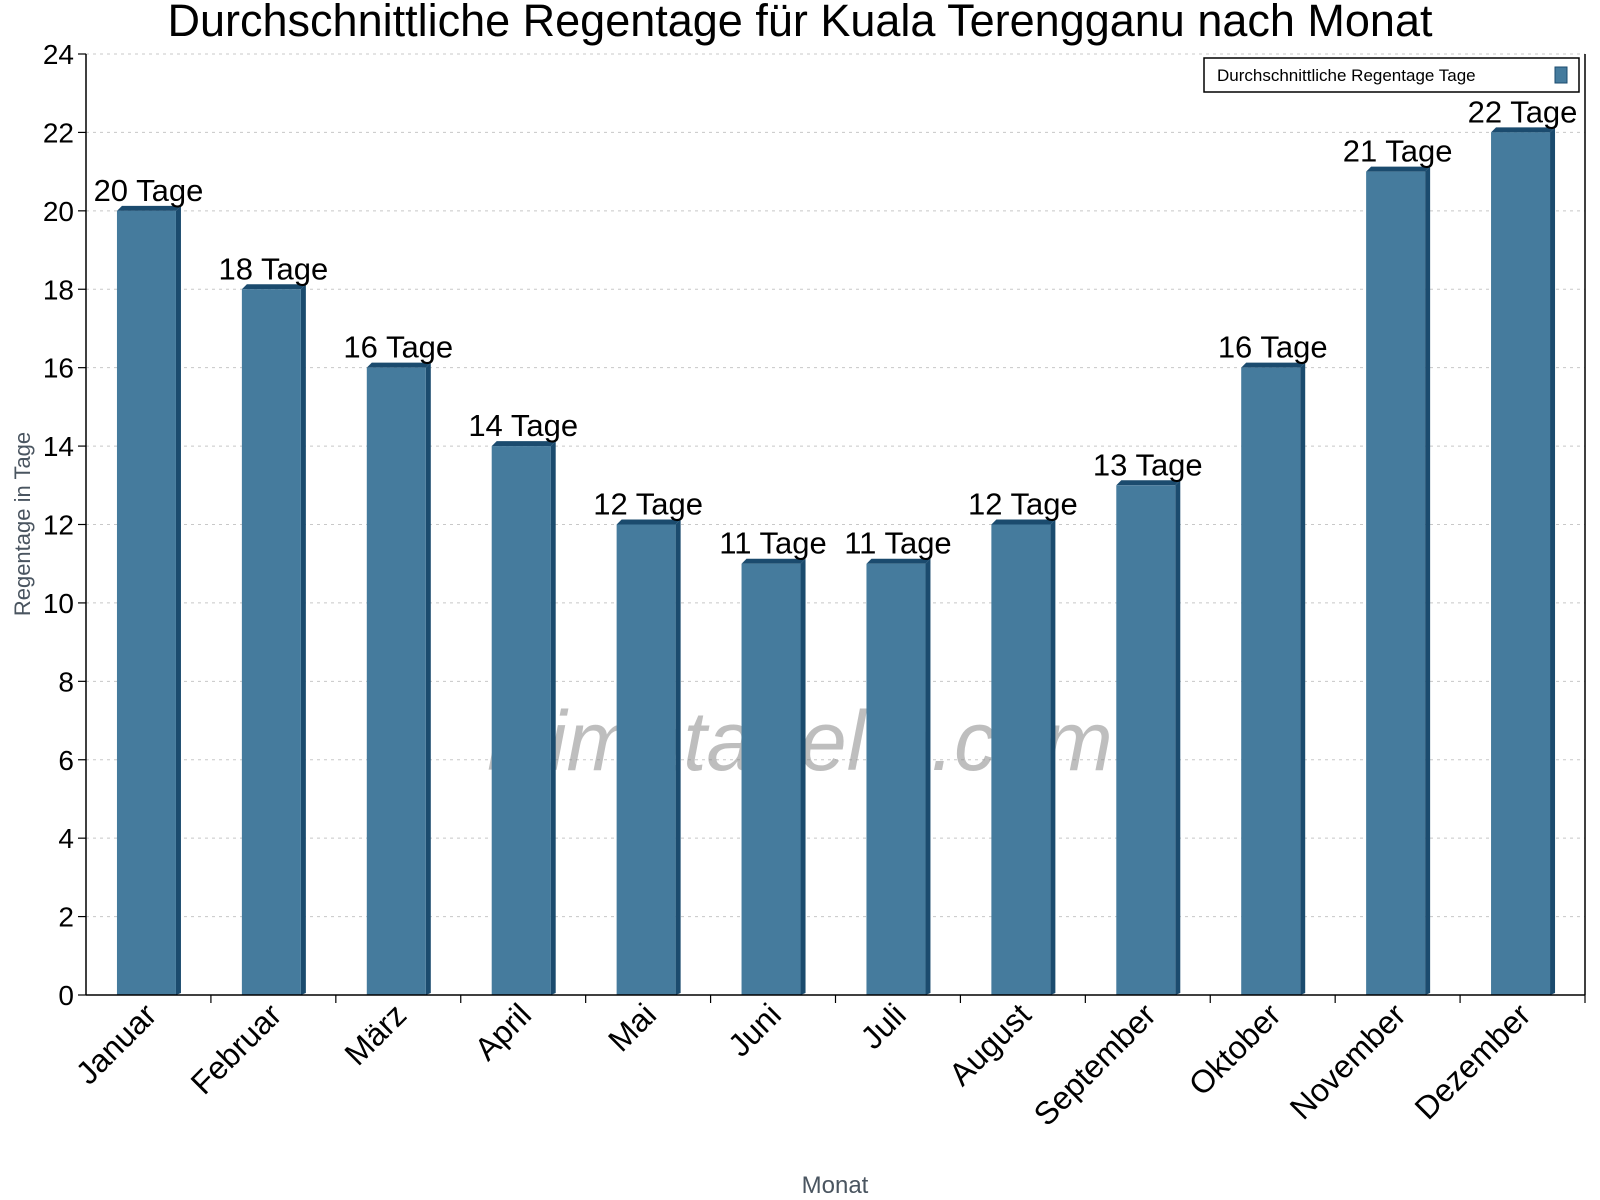 The width and height of the screenshot is (1600, 1200). I want to click on y-tick-label: 24, so click(58, 54).